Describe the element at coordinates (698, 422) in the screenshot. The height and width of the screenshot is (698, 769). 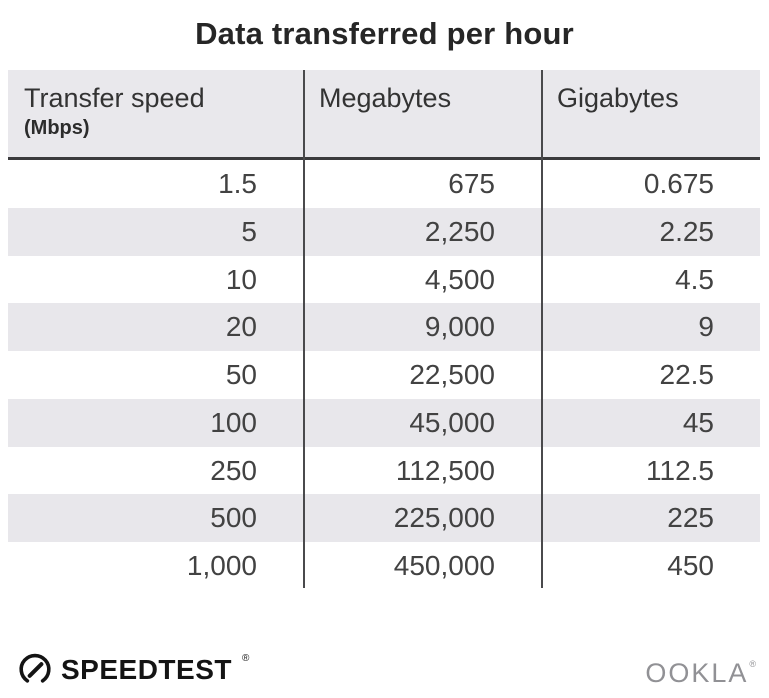
I see `cell-gigabytes: 45` at that location.